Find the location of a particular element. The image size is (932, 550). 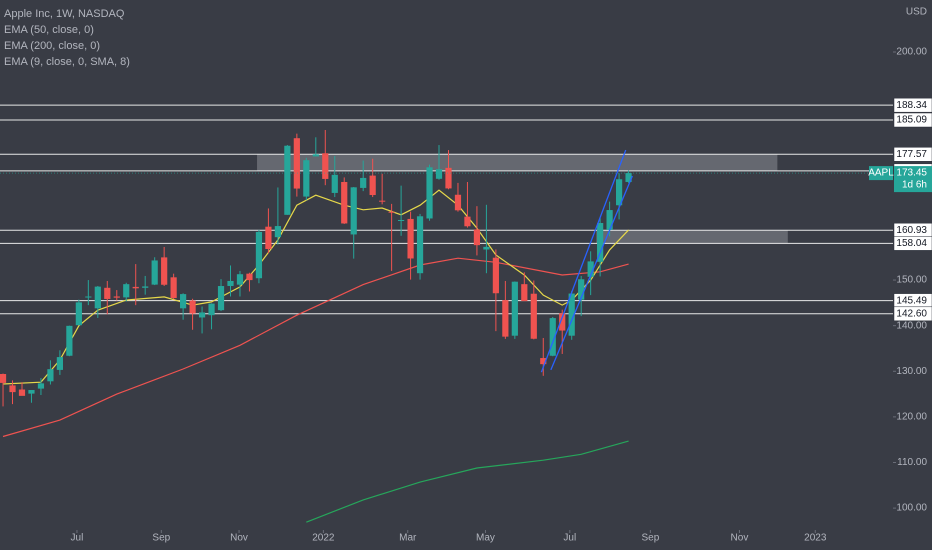

y-tick-label: 100.00 is located at coordinates (911, 508).